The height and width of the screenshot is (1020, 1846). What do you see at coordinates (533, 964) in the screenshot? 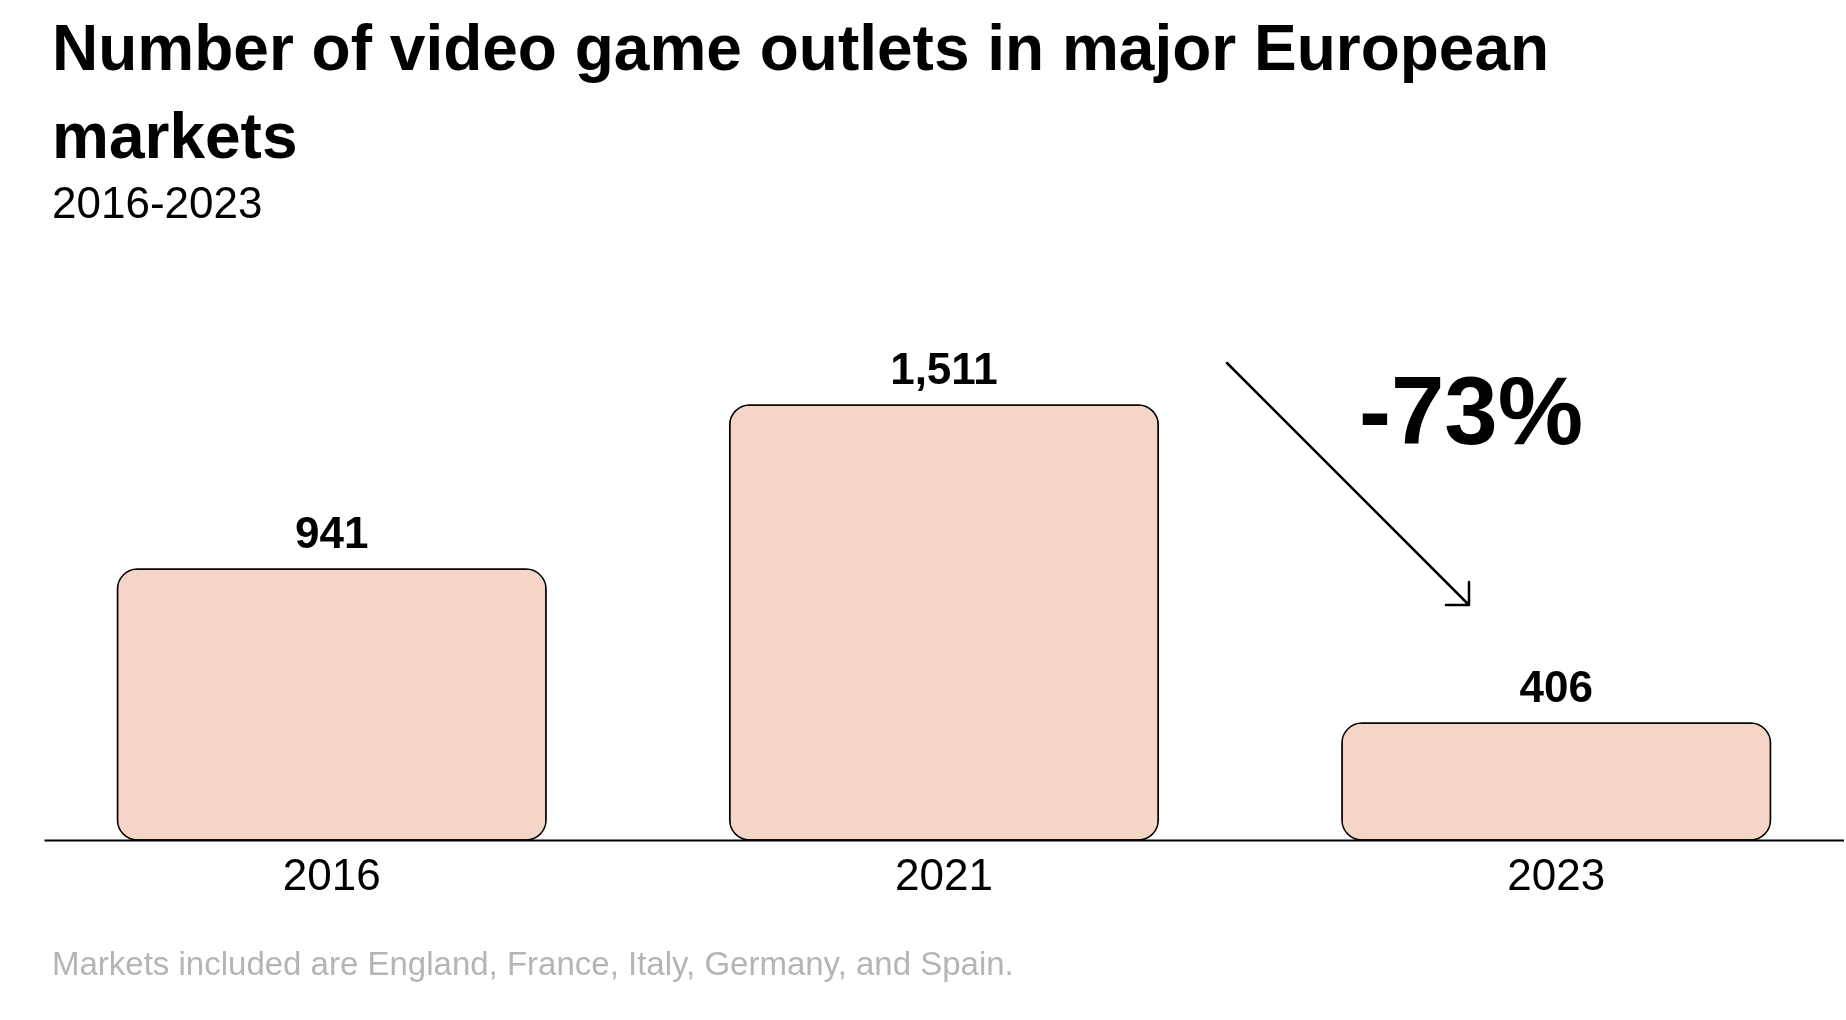
I see `text: Markets included are England, France, Italy, Germany, and Spain.` at bounding box center [533, 964].